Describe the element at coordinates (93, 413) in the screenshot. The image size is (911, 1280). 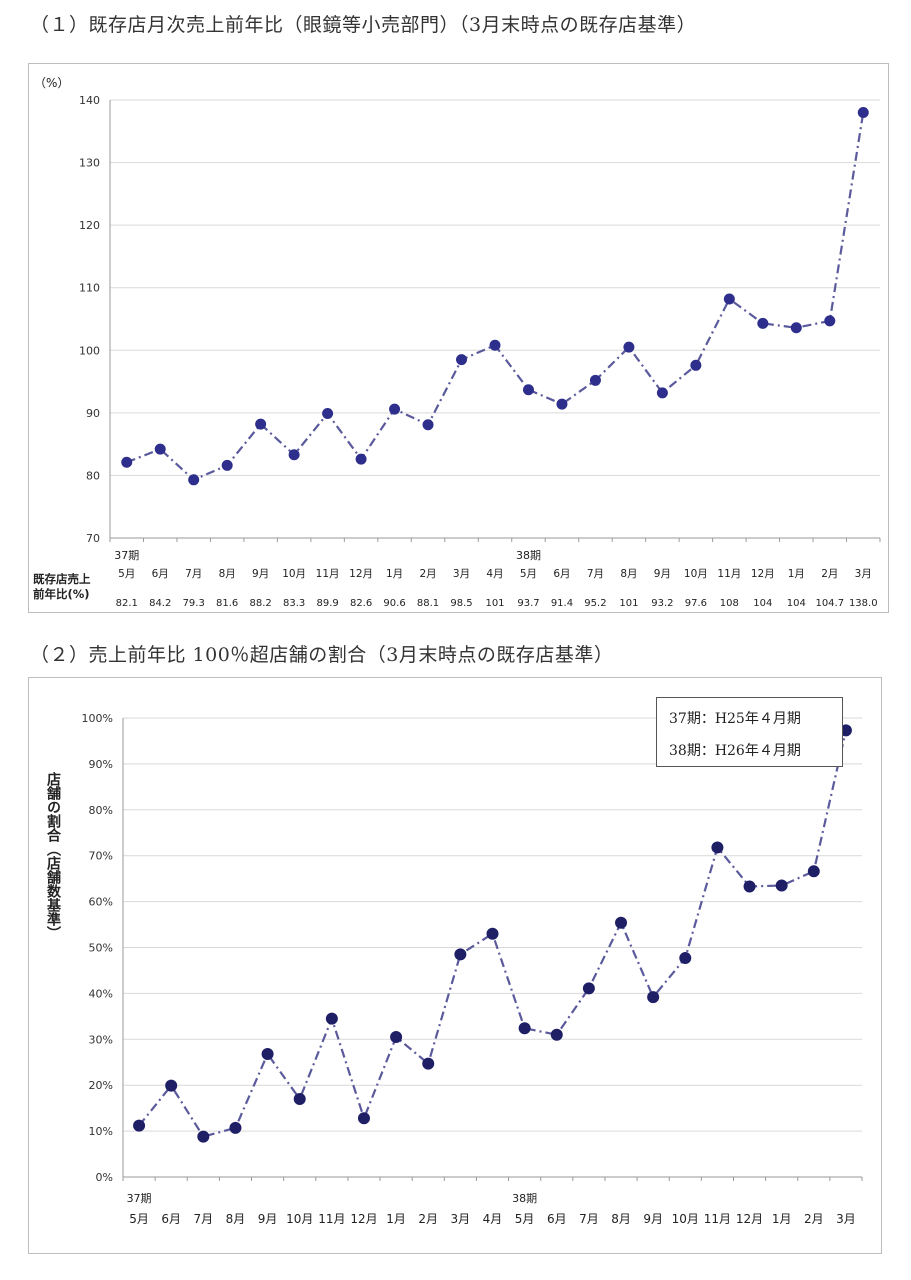
I see `y-tick-label: 90` at that location.